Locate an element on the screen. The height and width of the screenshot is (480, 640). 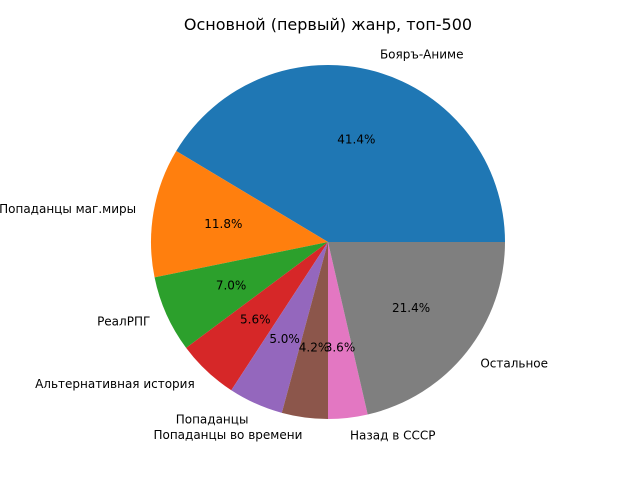
slice-pct-label: 5.6% is located at coordinates (255, 319).